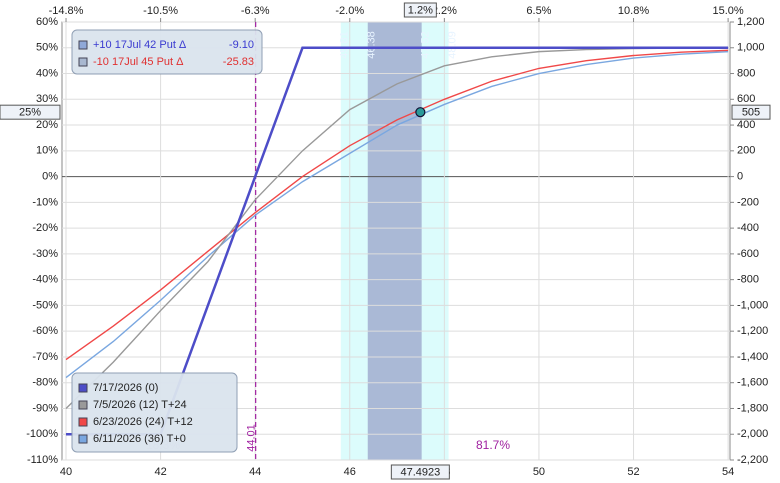 The width and height of the screenshot is (780, 483). I want to click on x-tick-label: 40, so click(66, 472).